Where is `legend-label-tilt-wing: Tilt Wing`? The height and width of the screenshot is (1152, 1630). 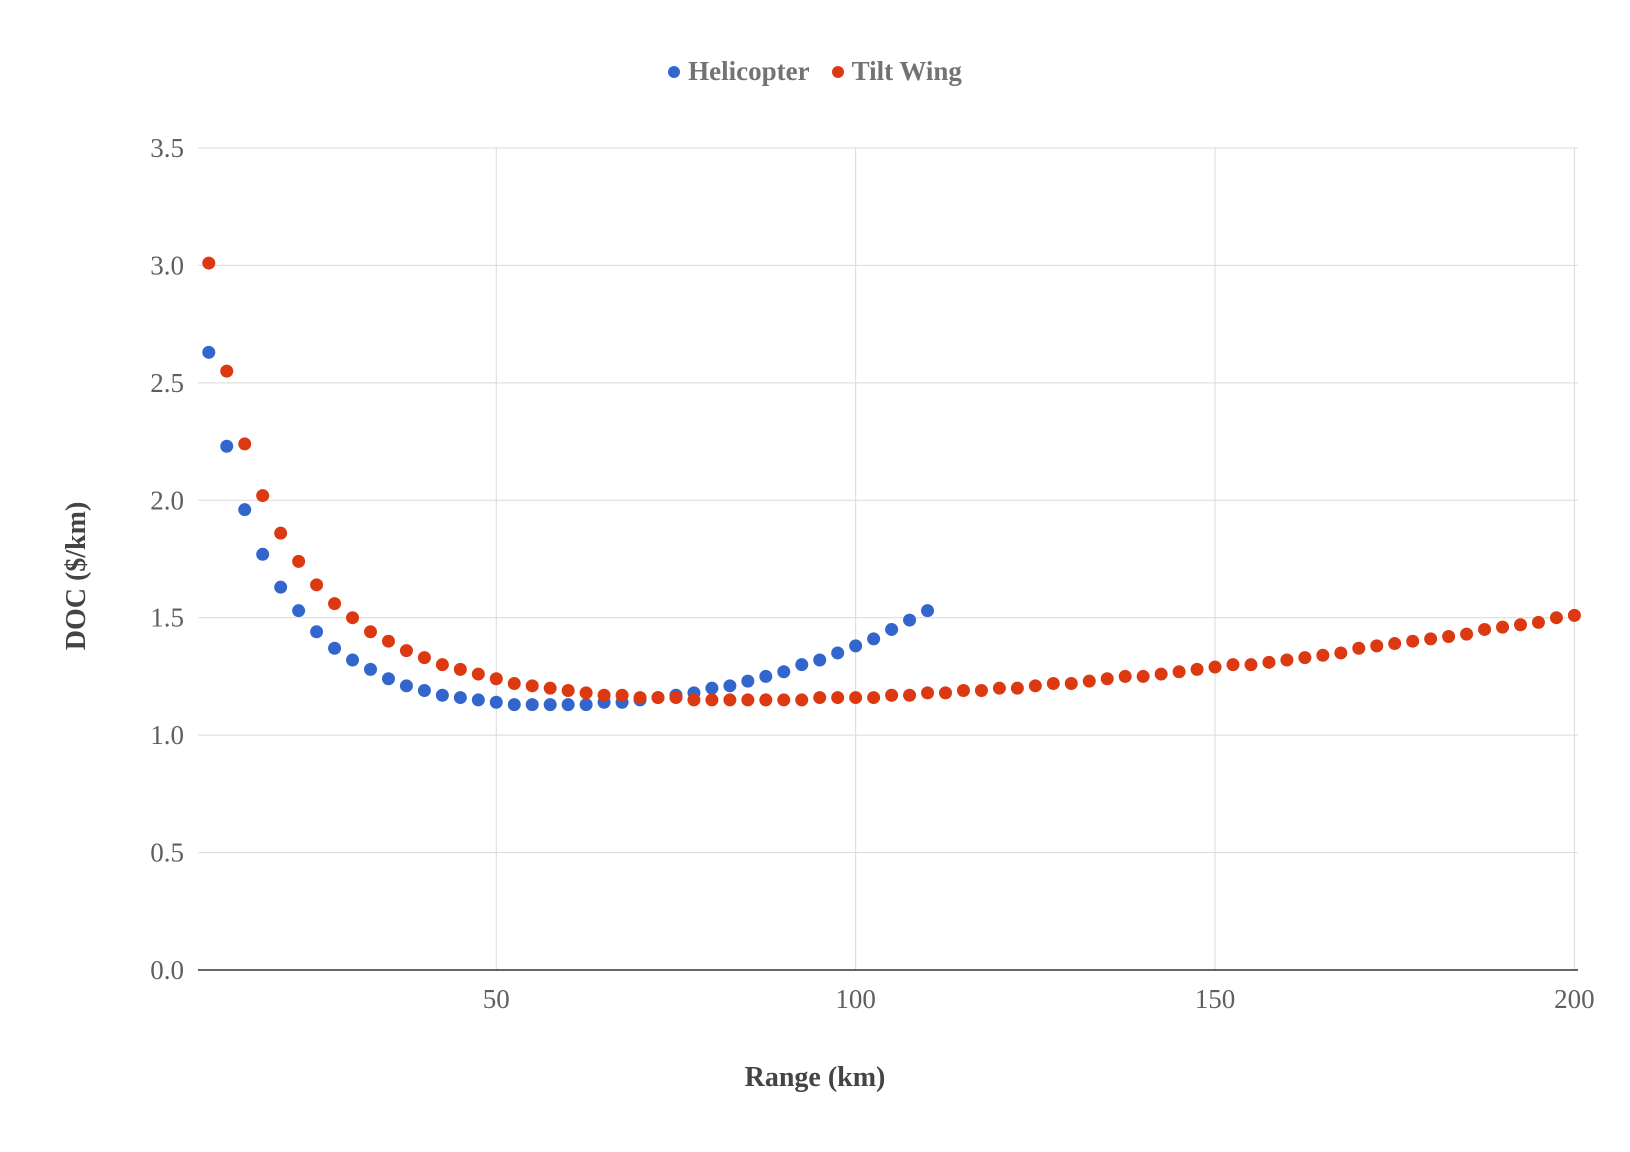
legend-label-tilt-wing: Tilt Wing is located at coordinates (906, 71).